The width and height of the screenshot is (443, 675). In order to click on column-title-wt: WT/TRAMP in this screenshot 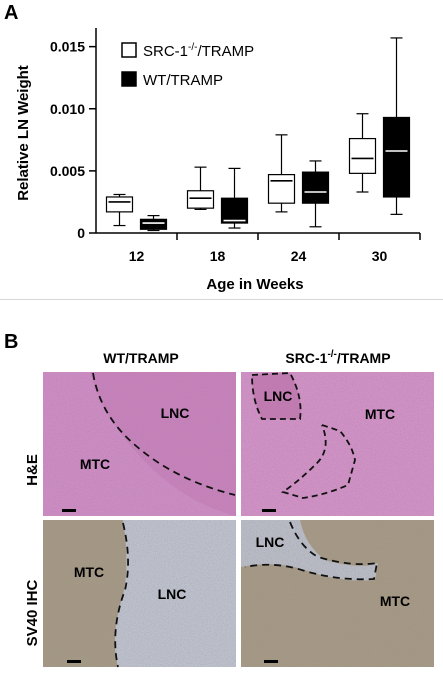, I will do `click(140, 358)`.